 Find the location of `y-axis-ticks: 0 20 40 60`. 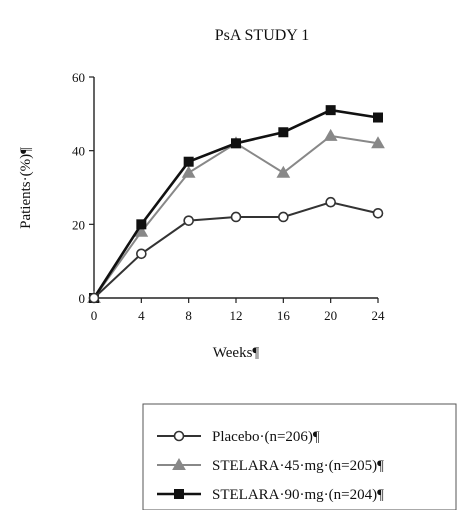

y-axis-ticks: 0 20 40 60 is located at coordinates (83, 188).